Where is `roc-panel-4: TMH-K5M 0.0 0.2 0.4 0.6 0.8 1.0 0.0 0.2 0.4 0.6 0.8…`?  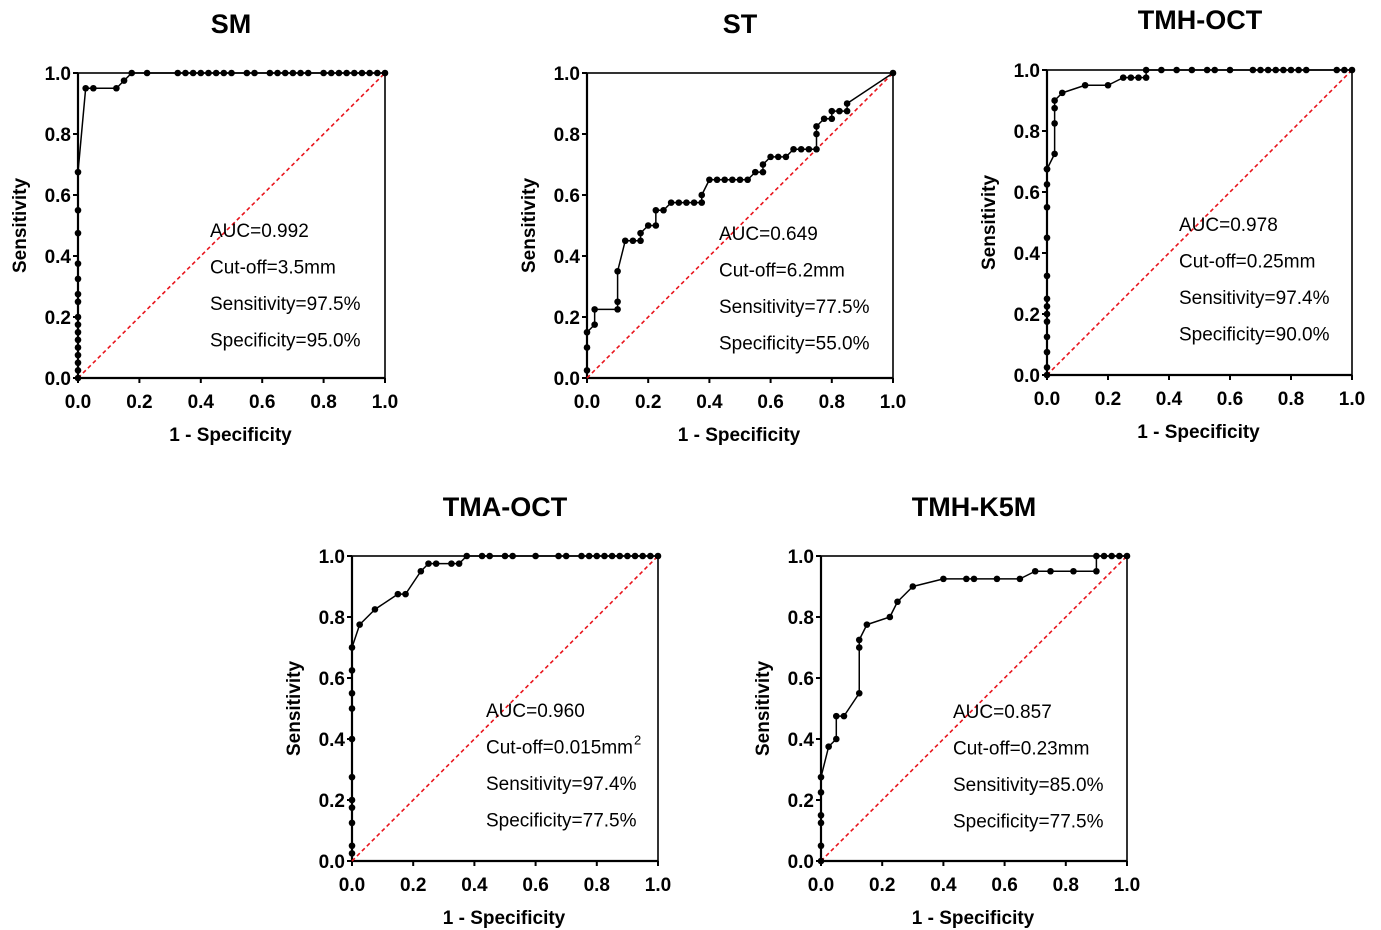
roc-panel-4: TMH-K5M 0.0 0.2 0.4 0.6 0.8 1.0 0.0 0.2 0.4 0.6 0.8… is located at coordinates (946, 710).